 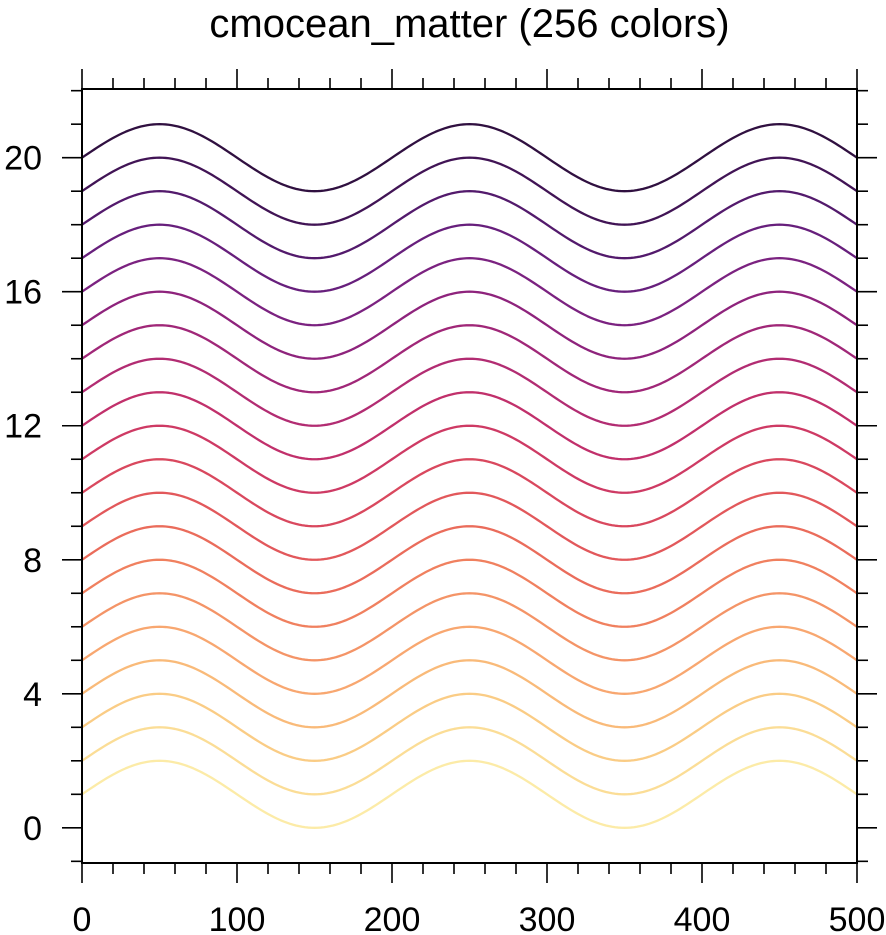 What do you see at coordinates (32, 829) in the screenshot?
I see `y-tick-label: 0` at bounding box center [32, 829].